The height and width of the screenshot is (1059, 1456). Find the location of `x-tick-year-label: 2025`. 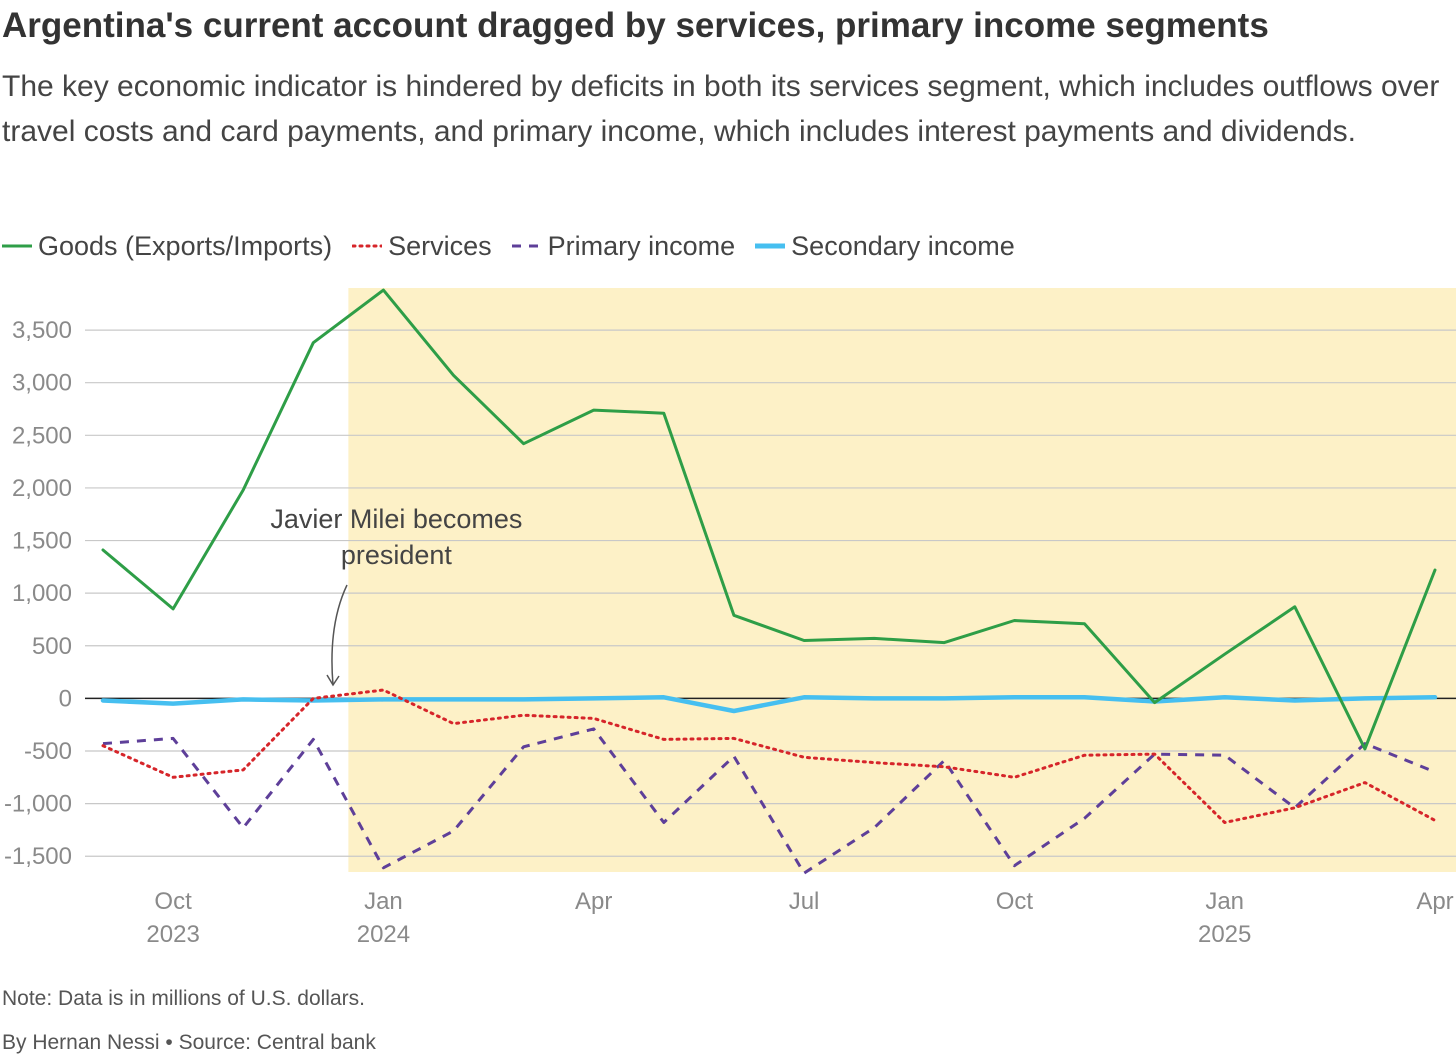

x-tick-year-label: 2025 is located at coordinates (1224, 934).